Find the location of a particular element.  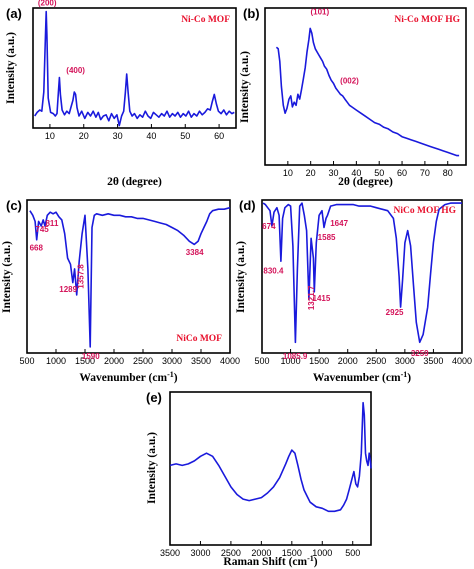

x-axis-label: Raman Shift (cm-1) is located at coordinates (270, 561).